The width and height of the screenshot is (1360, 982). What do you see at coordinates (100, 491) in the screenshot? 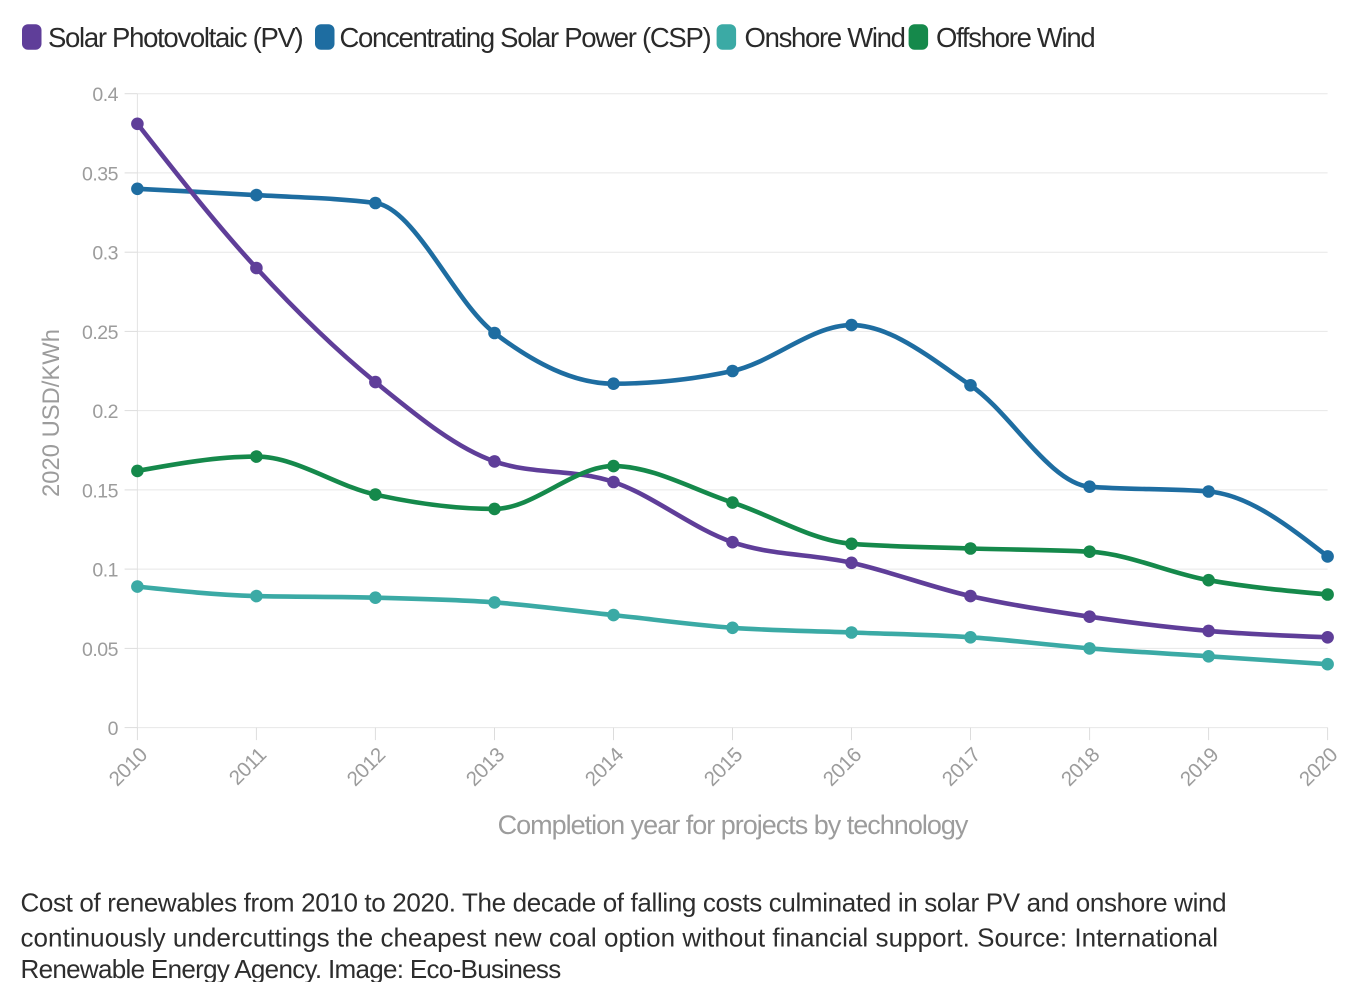
I see `svg-text: 0.15` at bounding box center [100, 491].